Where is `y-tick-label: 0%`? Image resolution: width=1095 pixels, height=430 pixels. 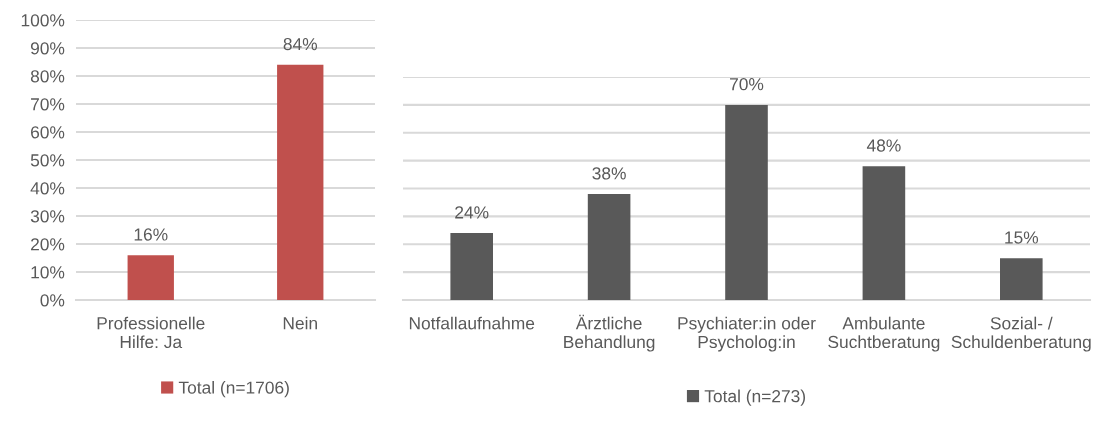
y-tick-label: 0% is located at coordinates (52, 300).